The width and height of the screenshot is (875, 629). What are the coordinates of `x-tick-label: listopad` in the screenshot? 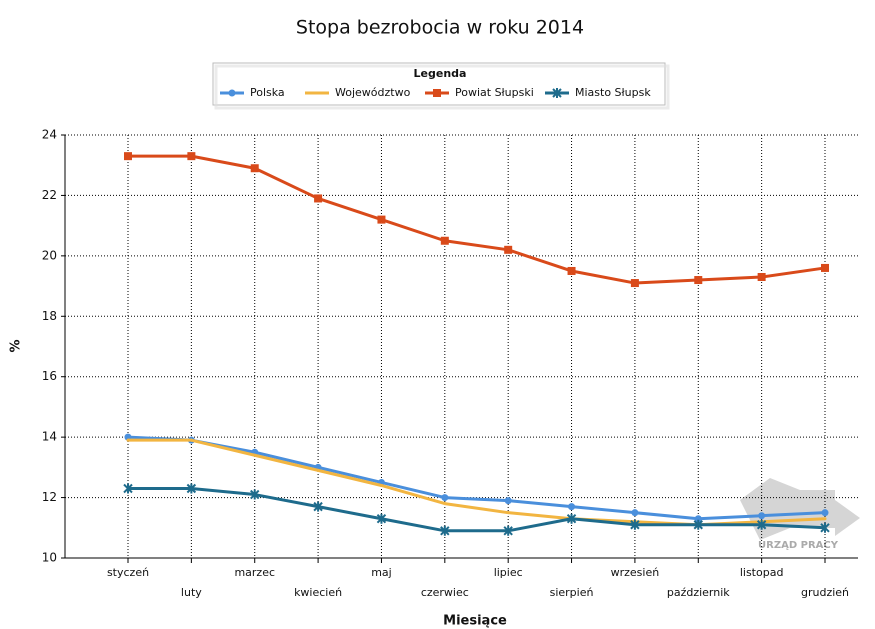 It's located at (762, 572).